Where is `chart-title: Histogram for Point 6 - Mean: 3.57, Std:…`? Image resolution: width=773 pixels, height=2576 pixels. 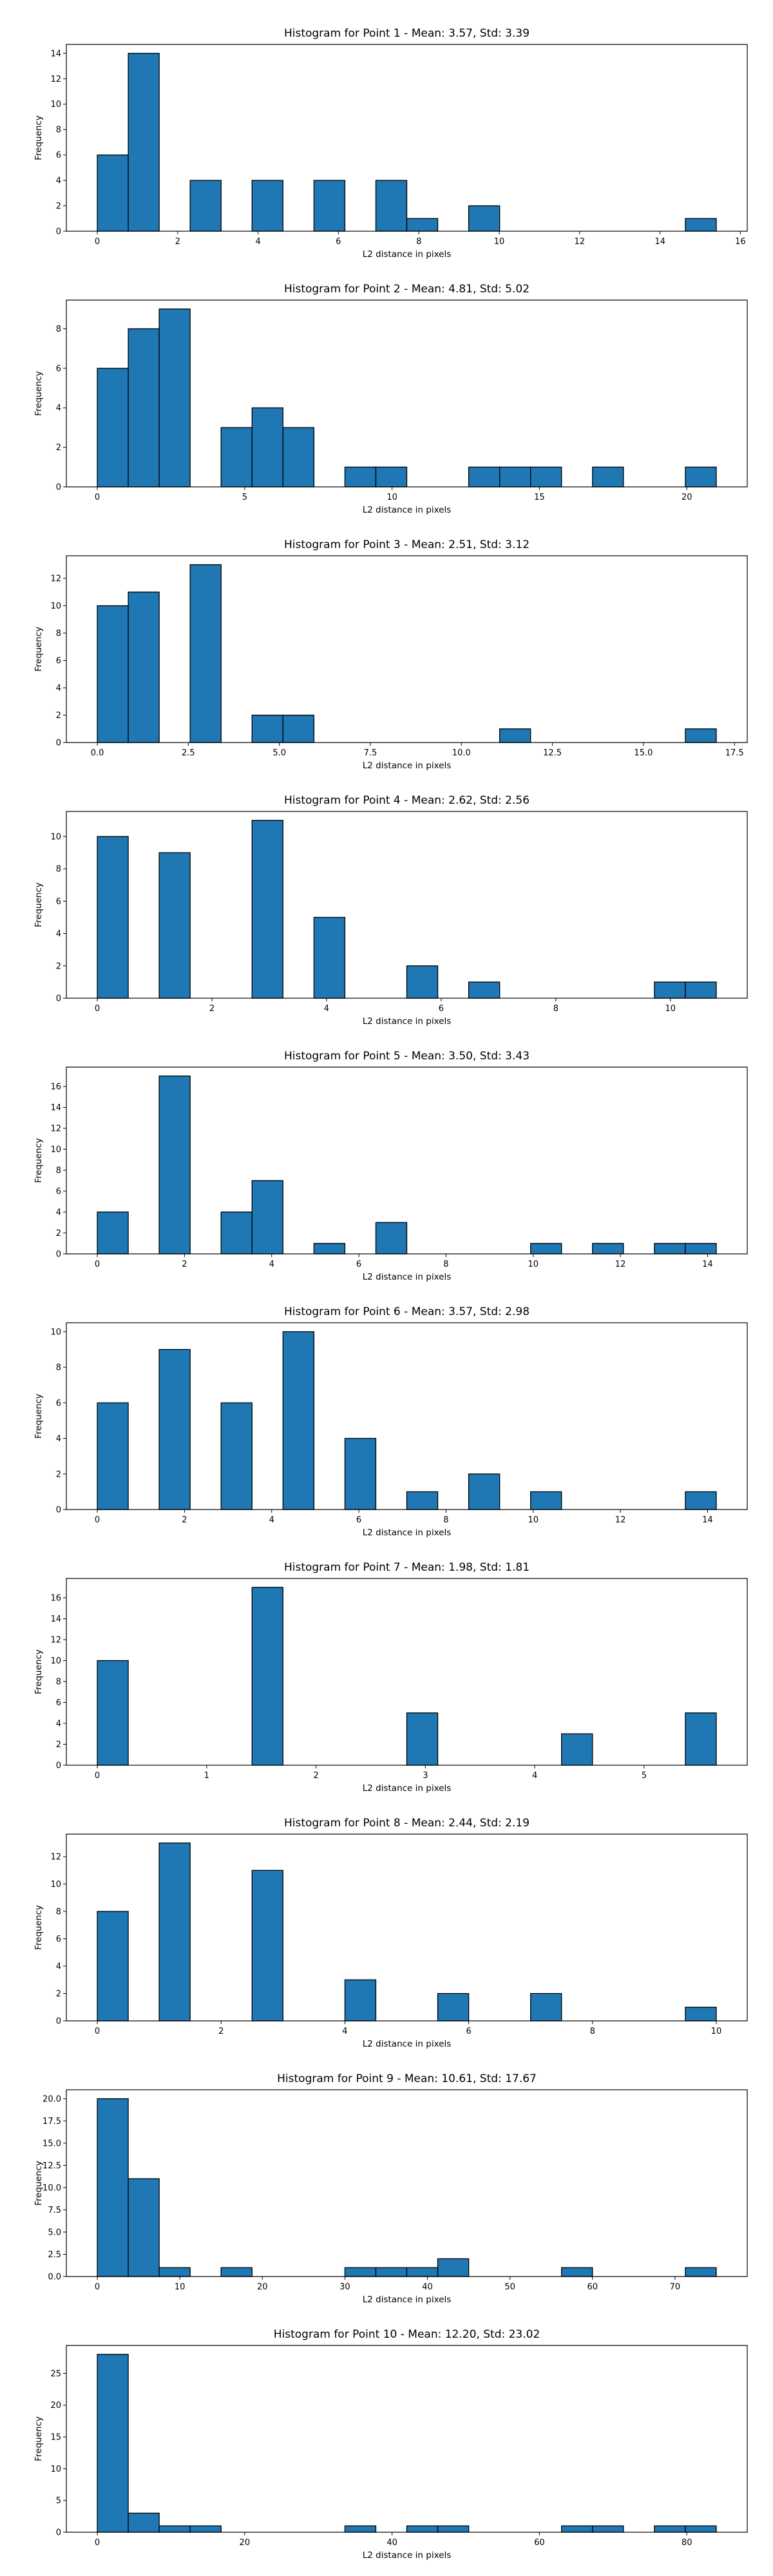
chart-title: Histogram for Point 6 - Mean: 3.57, Std:… is located at coordinates (407, 1311).